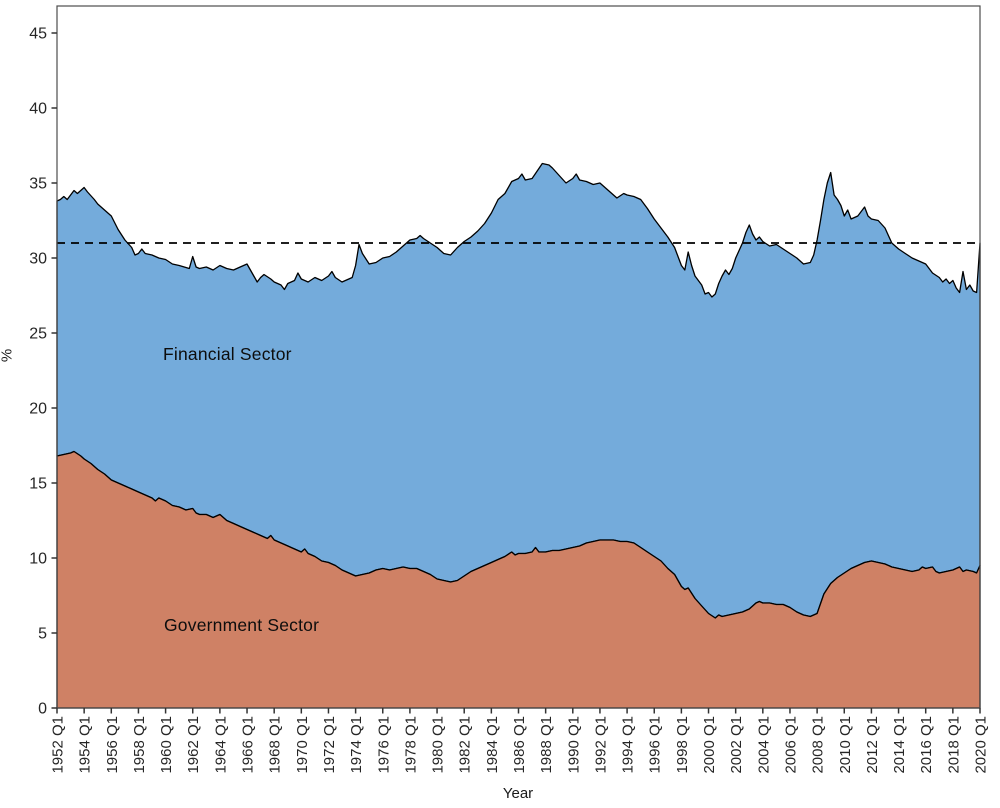 The image size is (1000, 808). What do you see at coordinates (953, 745) in the screenshot?
I see `x-tick-label: 2018 Q1` at bounding box center [953, 745].